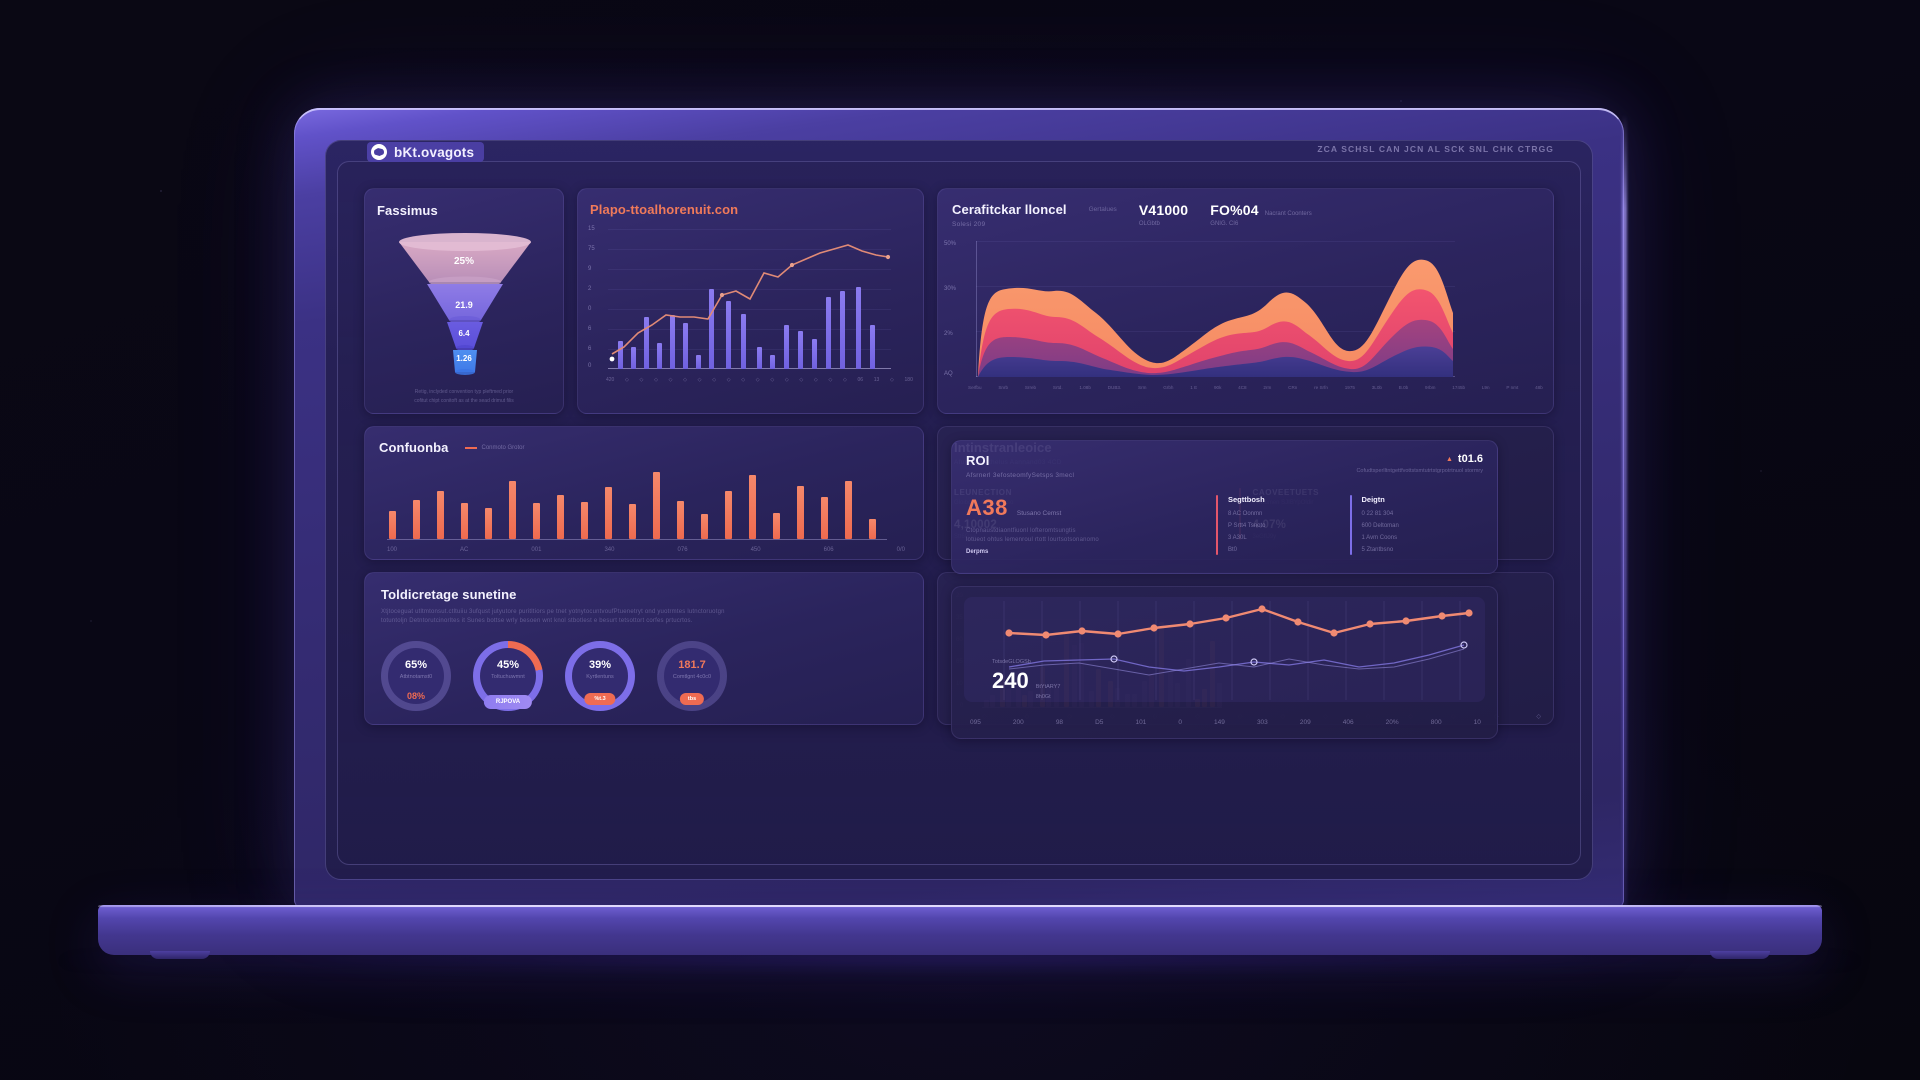 The width and height of the screenshot is (1920, 1080). Describe the element at coordinates (590, 289) in the screenshot. I see `y-tick: 2` at that location.